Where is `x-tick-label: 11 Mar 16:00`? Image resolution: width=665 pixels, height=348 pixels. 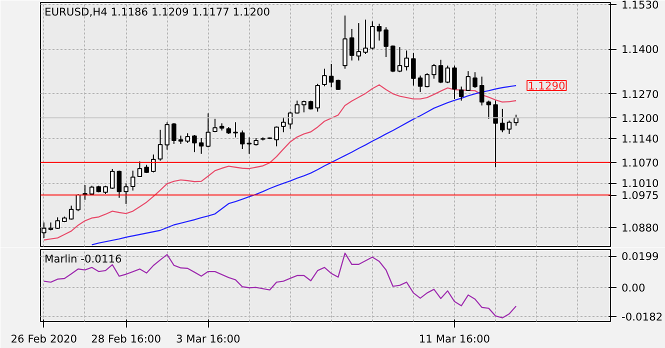 x-tick-label: 11 Mar 16:00 is located at coordinates (454, 339).